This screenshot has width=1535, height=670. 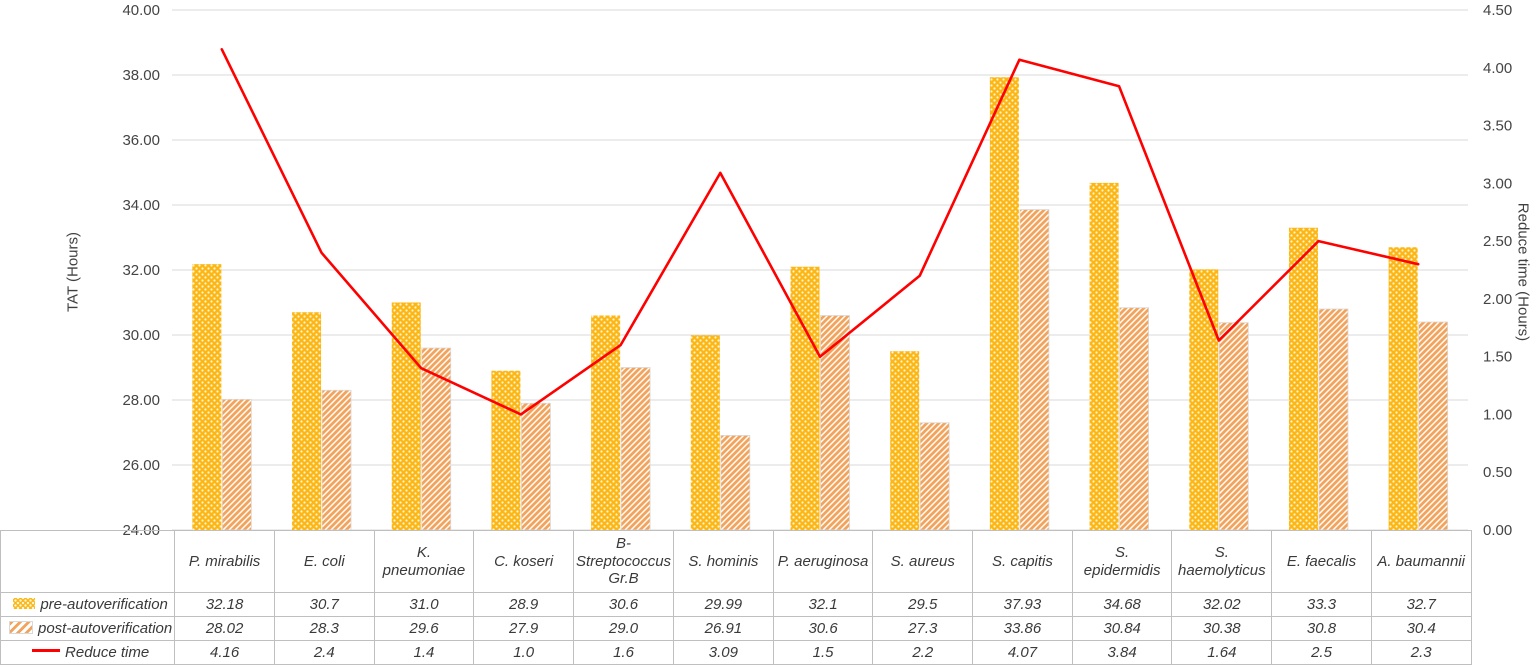 What do you see at coordinates (1321, 561) in the screenshot?
I see `category-header-cell: E. faecalis` at bounding box center [1321, 561].